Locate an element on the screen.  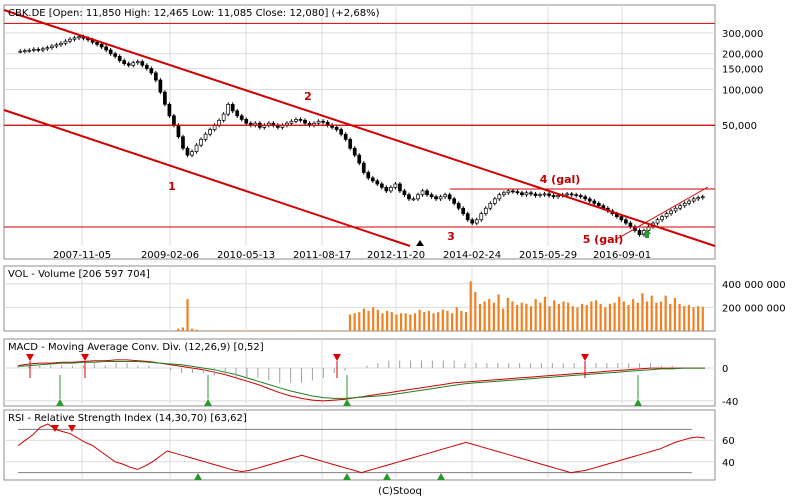
support-line is located at coordinates (661, 213).